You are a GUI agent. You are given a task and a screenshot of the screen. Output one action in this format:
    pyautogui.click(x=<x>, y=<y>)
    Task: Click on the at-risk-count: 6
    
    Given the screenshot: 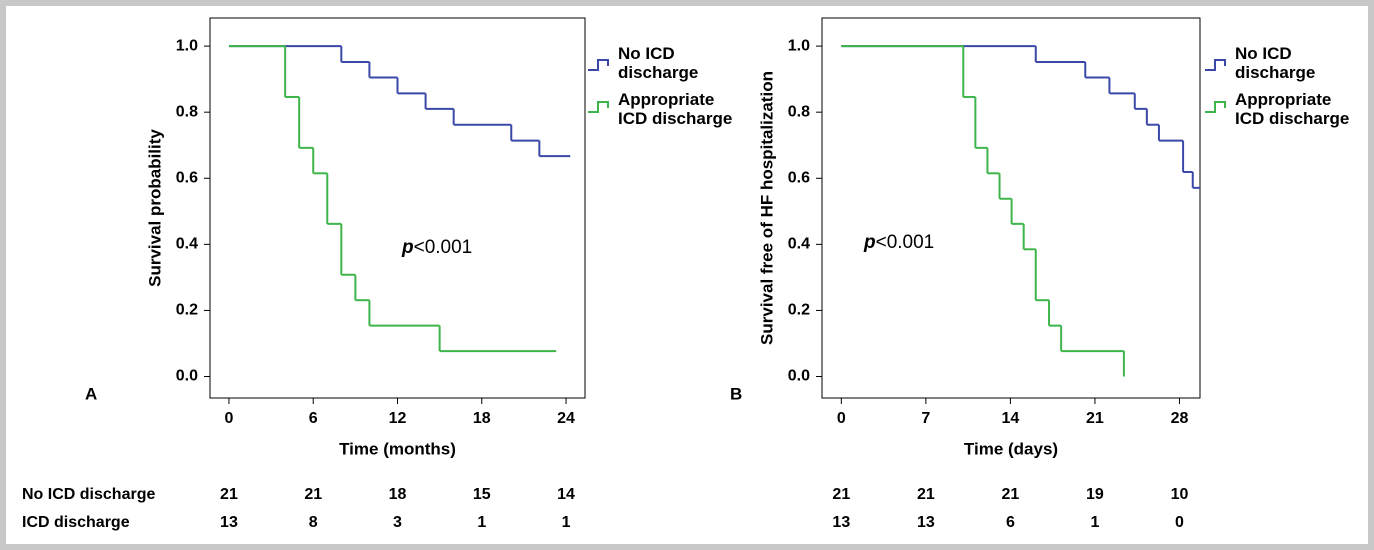 What is the action you would take?
    pyautogui.click(x=1010, y=522)
    